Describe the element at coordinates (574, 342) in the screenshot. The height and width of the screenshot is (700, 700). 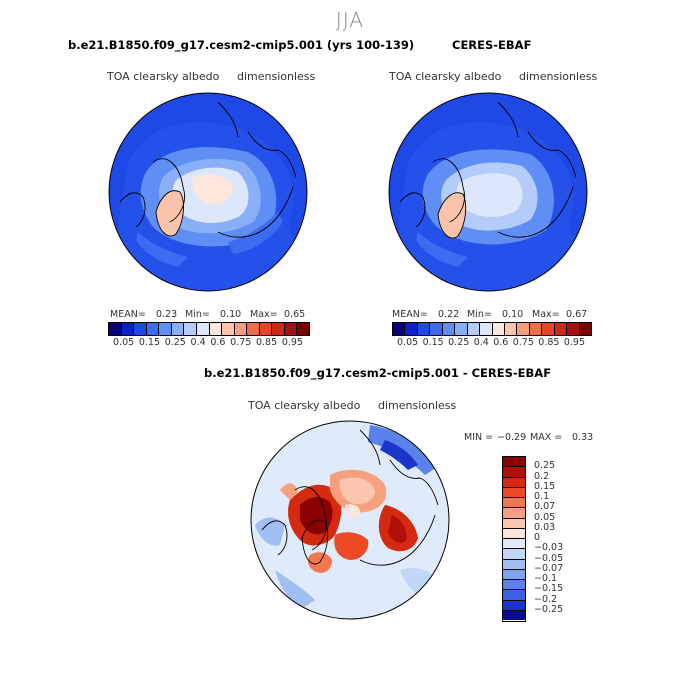
I see `colorbar-tick-label: 0.95` at that location.